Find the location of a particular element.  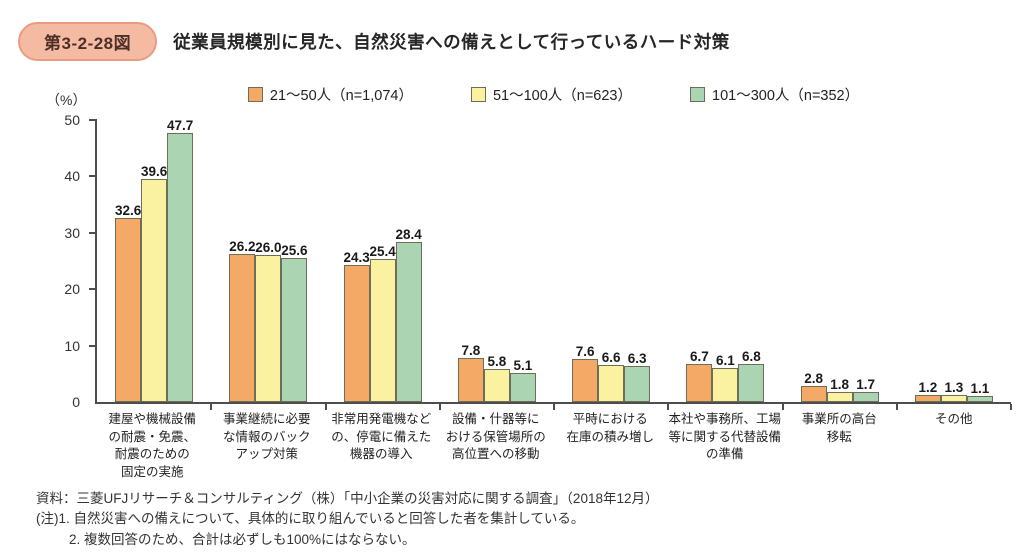

bar-group: 1.2 1.3 1.1 is located at coordinates (954, 261).